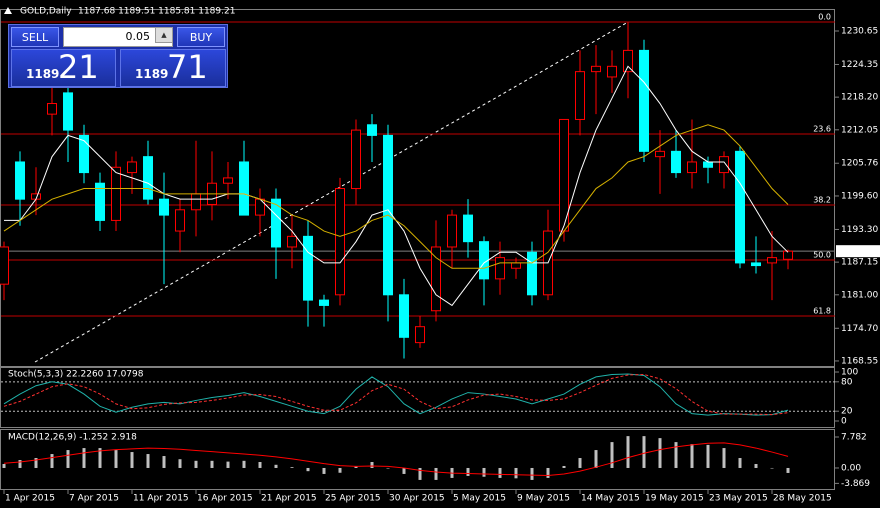 The width and height of the screenshot is (880, 508). I want to click on y-tick-label: 1187.15, so click(859, 263).